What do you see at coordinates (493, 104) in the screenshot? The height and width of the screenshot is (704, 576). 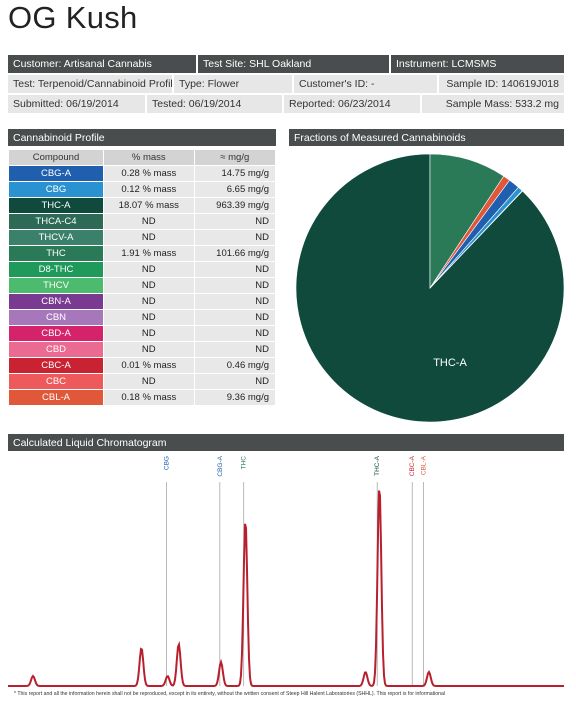 I see `sample-mass-field: Sample Mass: 533.2 mg` at bounding box center [493, 104].